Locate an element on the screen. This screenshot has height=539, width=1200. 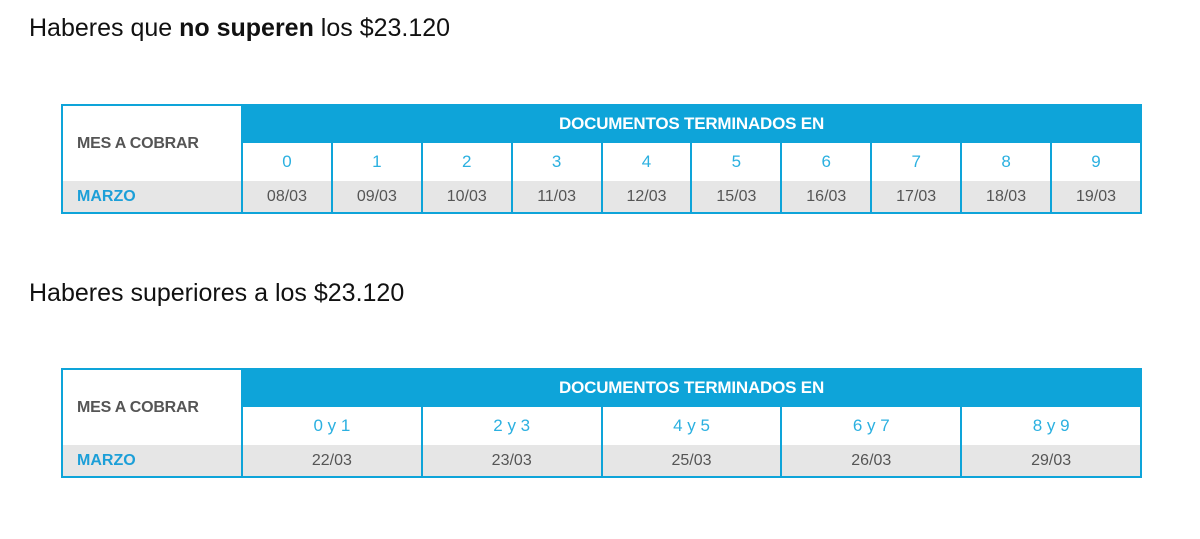
column-header-digit: 9 is located at coordinates (1096, 161).